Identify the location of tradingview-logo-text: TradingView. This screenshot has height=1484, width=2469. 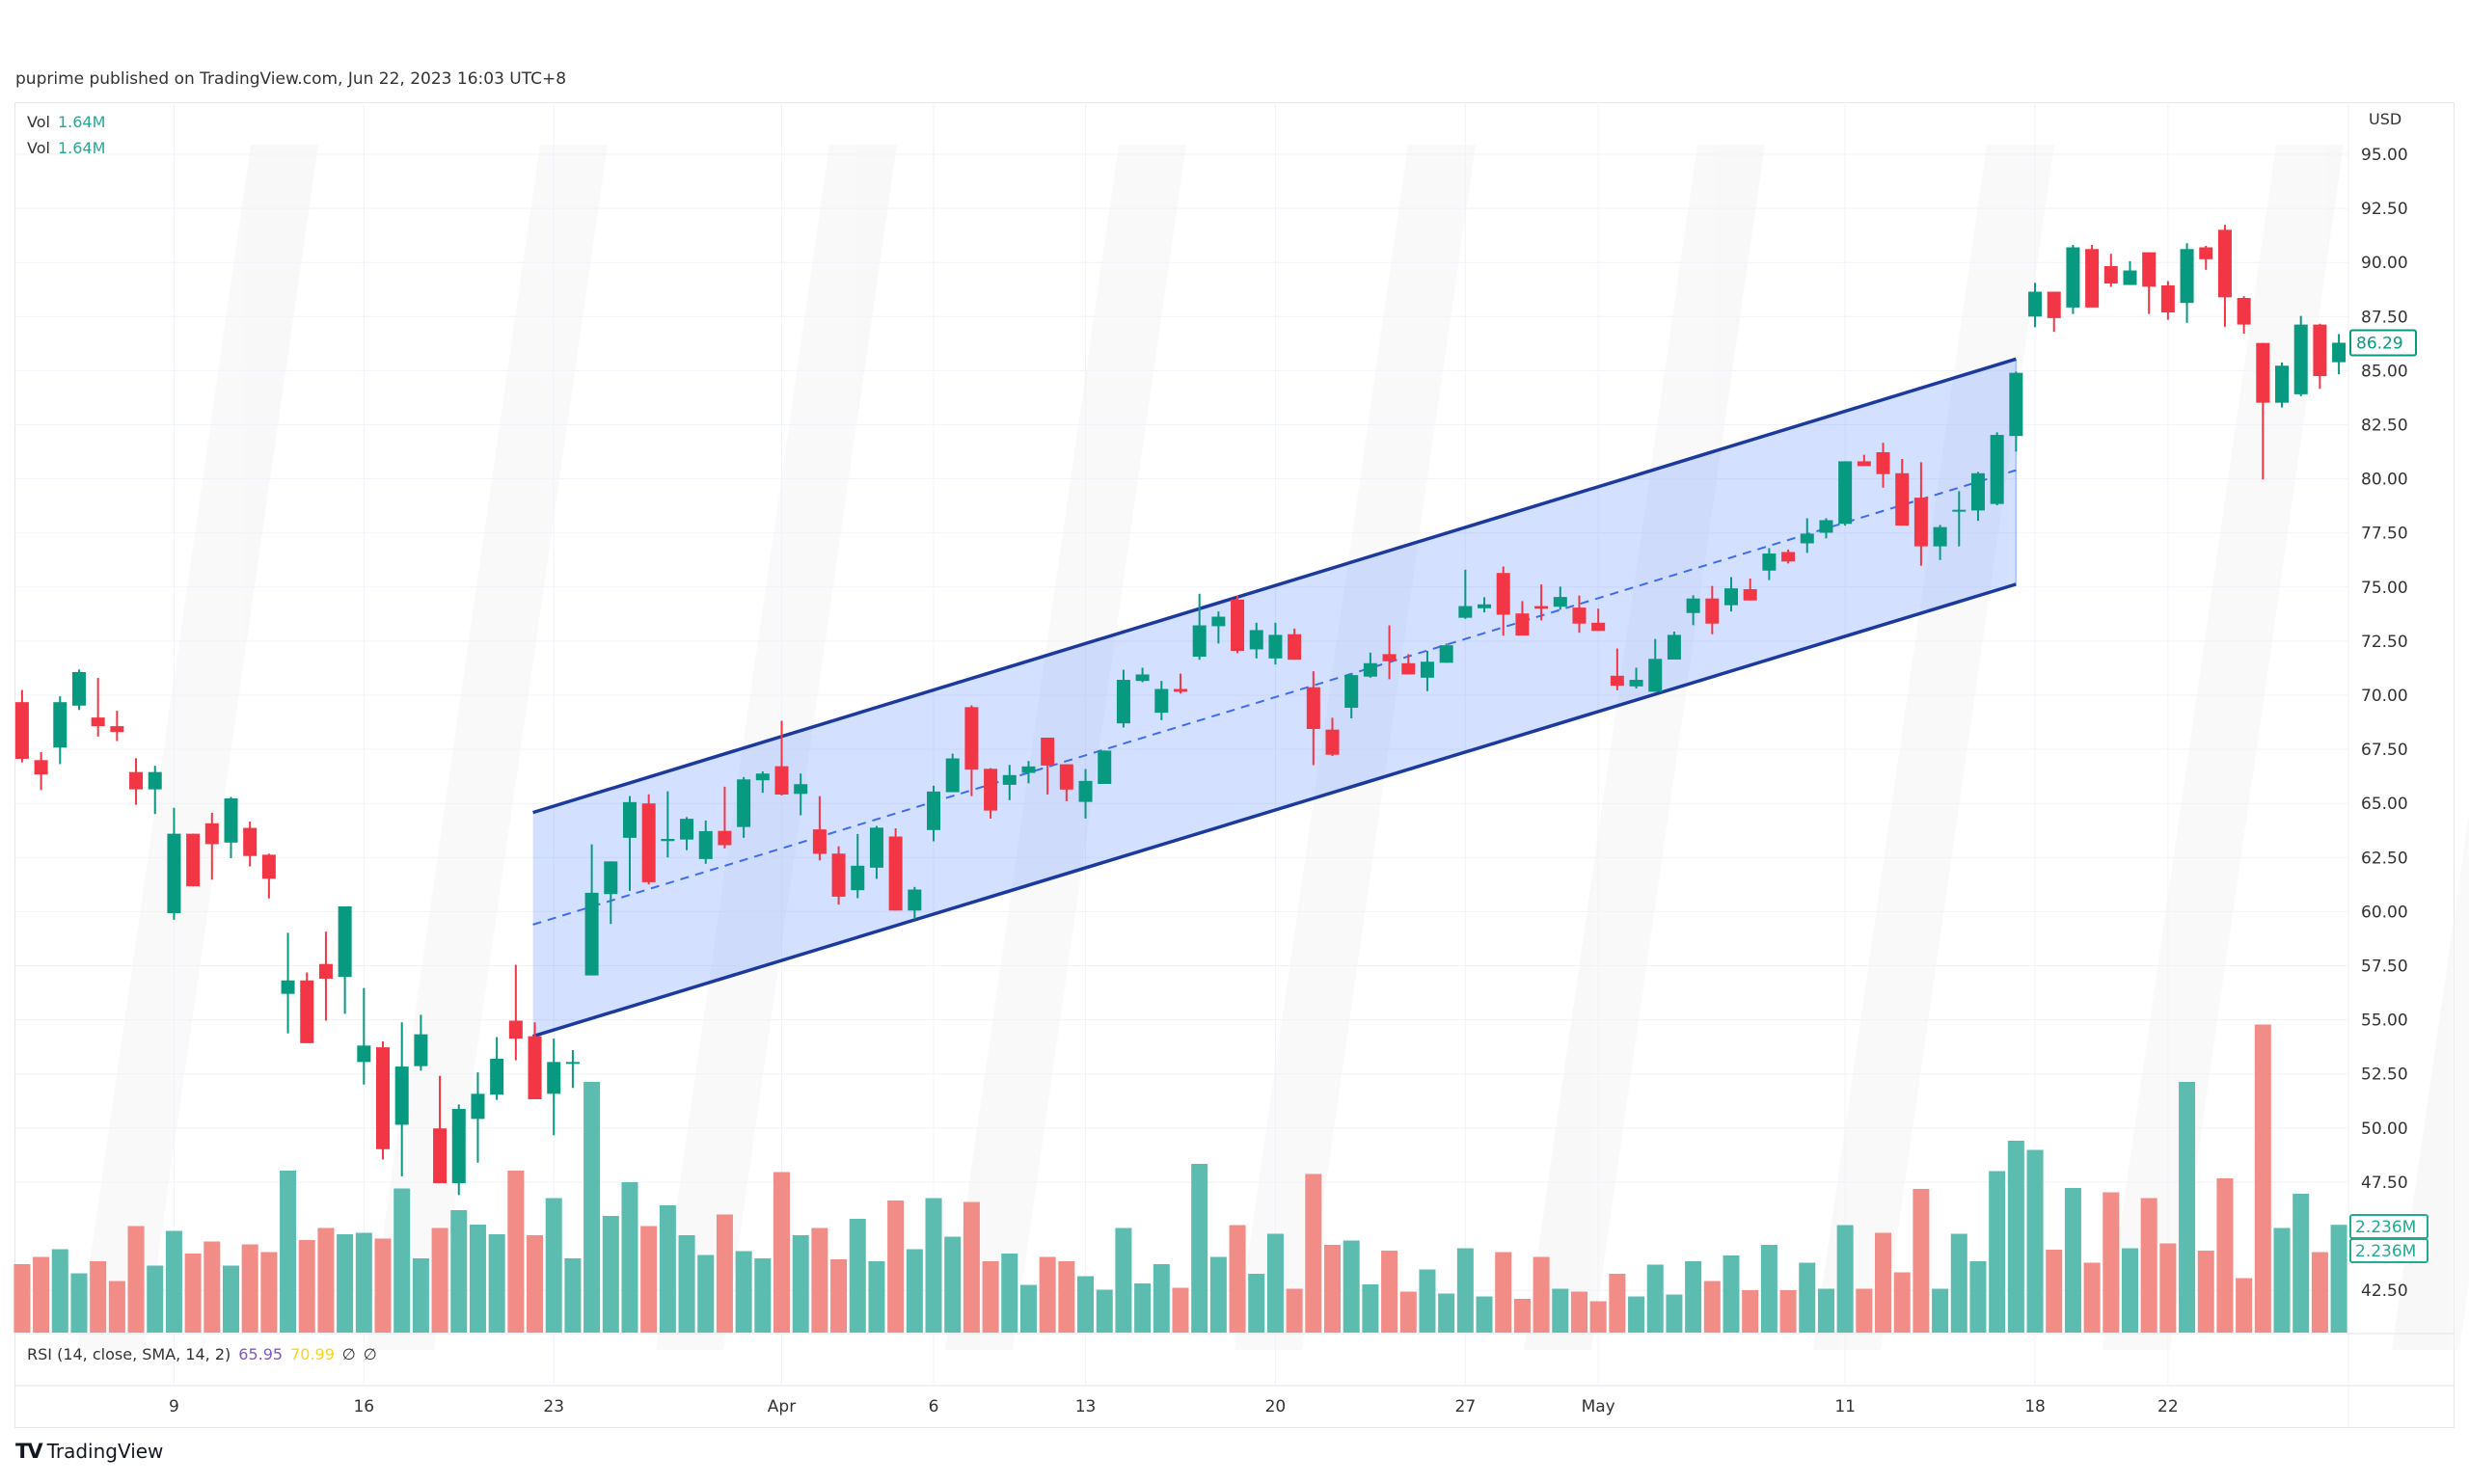
(105, 1451).